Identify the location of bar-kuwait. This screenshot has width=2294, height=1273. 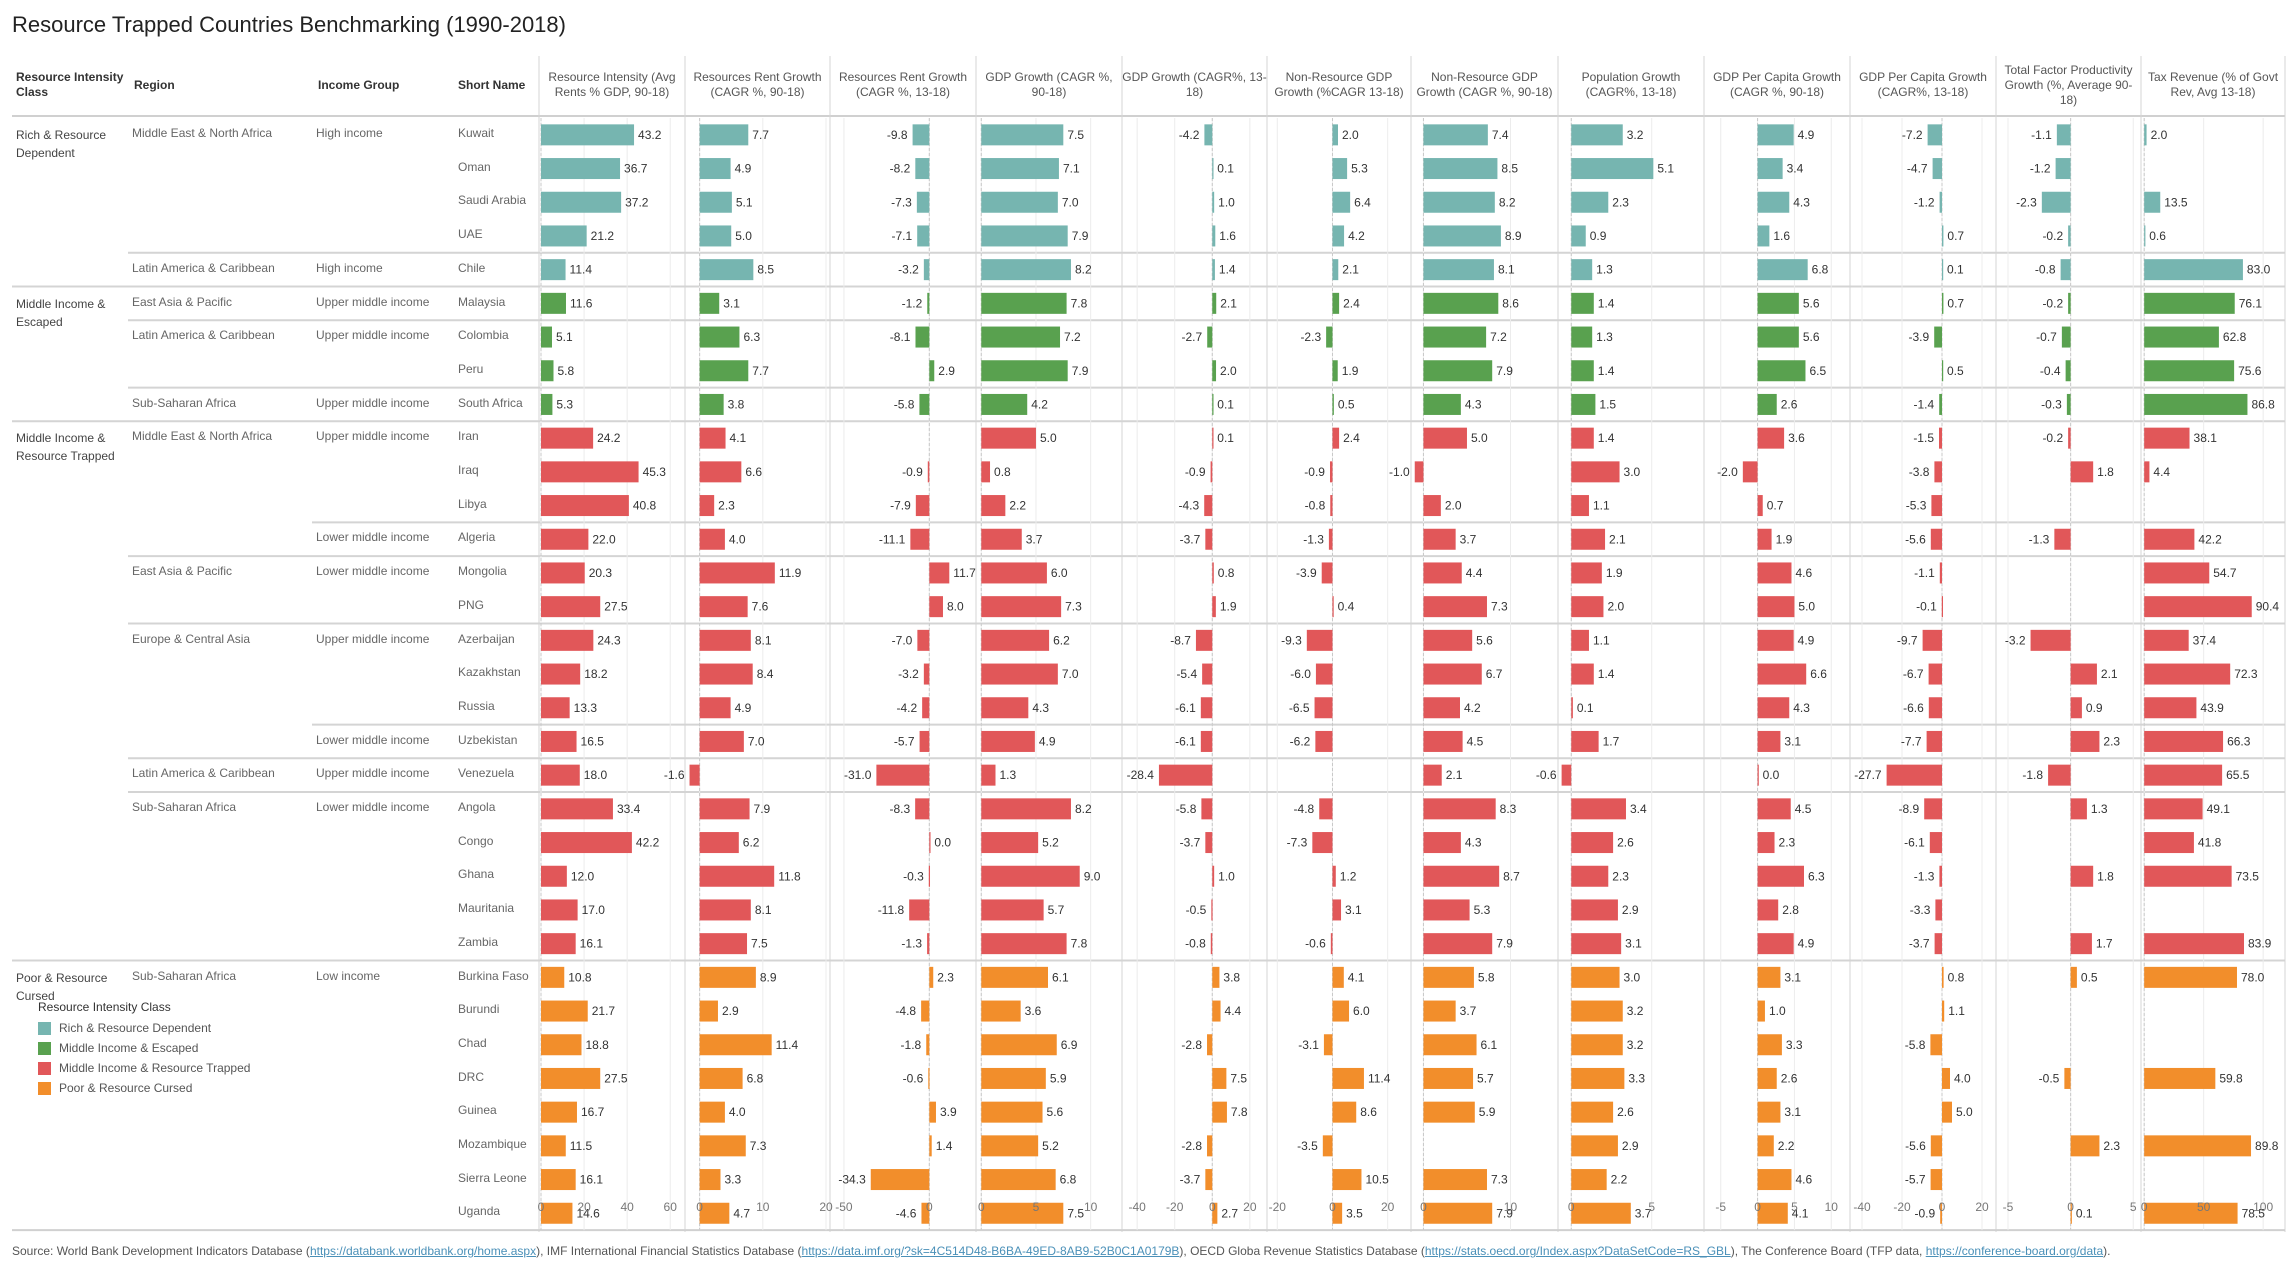
(1597, 135).